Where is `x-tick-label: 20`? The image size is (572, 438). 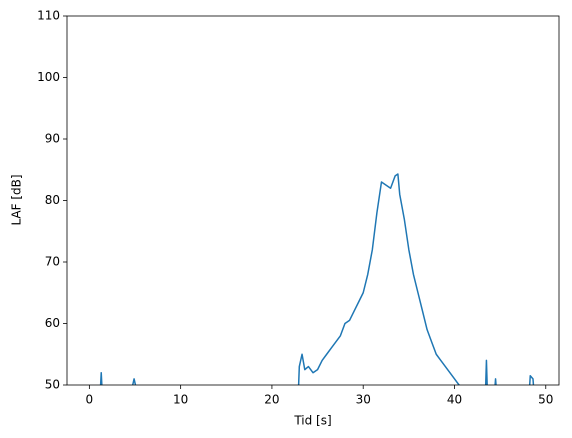 x-tick-label: 20 is located at coordinates (271, 400).